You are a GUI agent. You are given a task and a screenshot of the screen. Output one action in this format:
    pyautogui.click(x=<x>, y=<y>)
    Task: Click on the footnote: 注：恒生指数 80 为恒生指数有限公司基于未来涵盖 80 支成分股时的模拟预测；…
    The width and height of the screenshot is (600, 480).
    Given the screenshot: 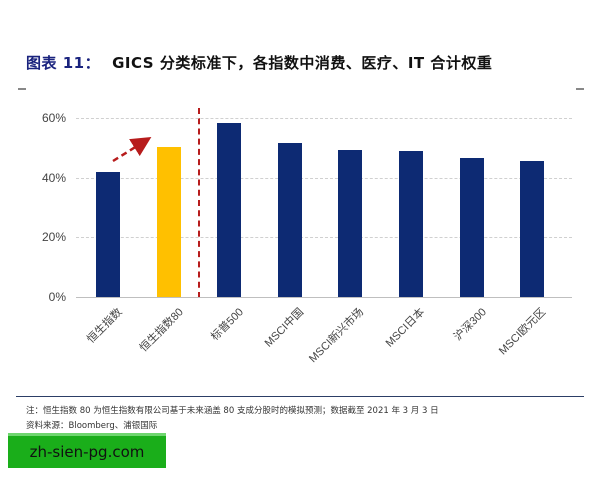 What is the action you would take?
    pyautogui.click(x=232, y=411)
    